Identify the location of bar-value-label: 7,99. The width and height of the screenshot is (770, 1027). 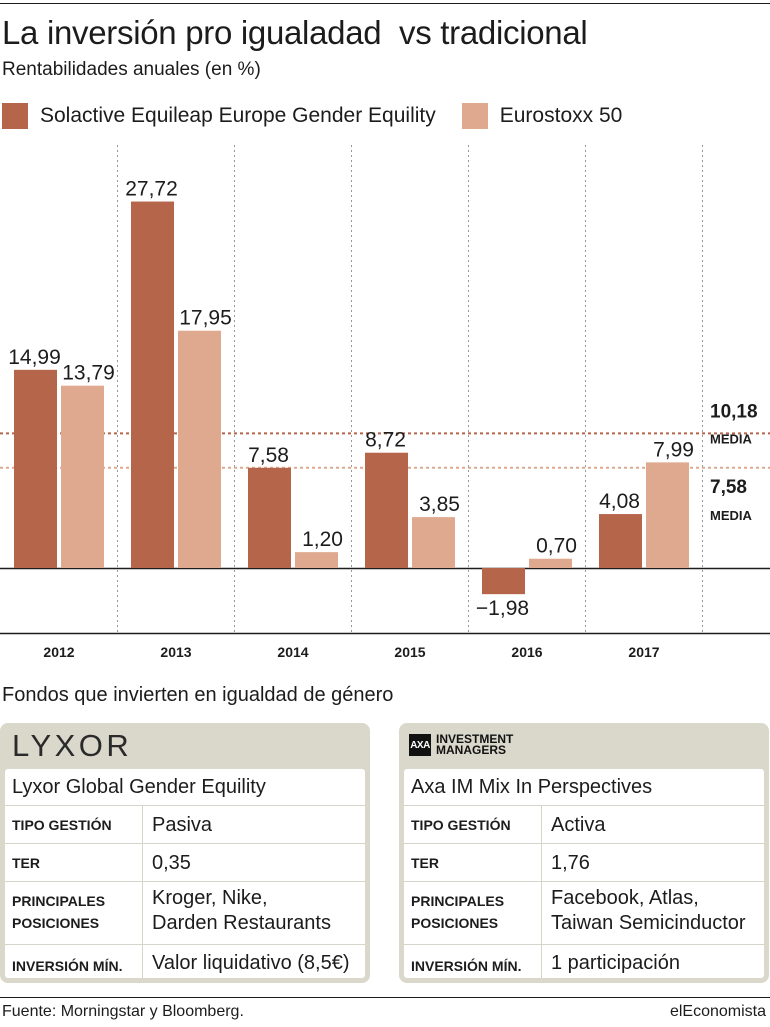
(673, 449).